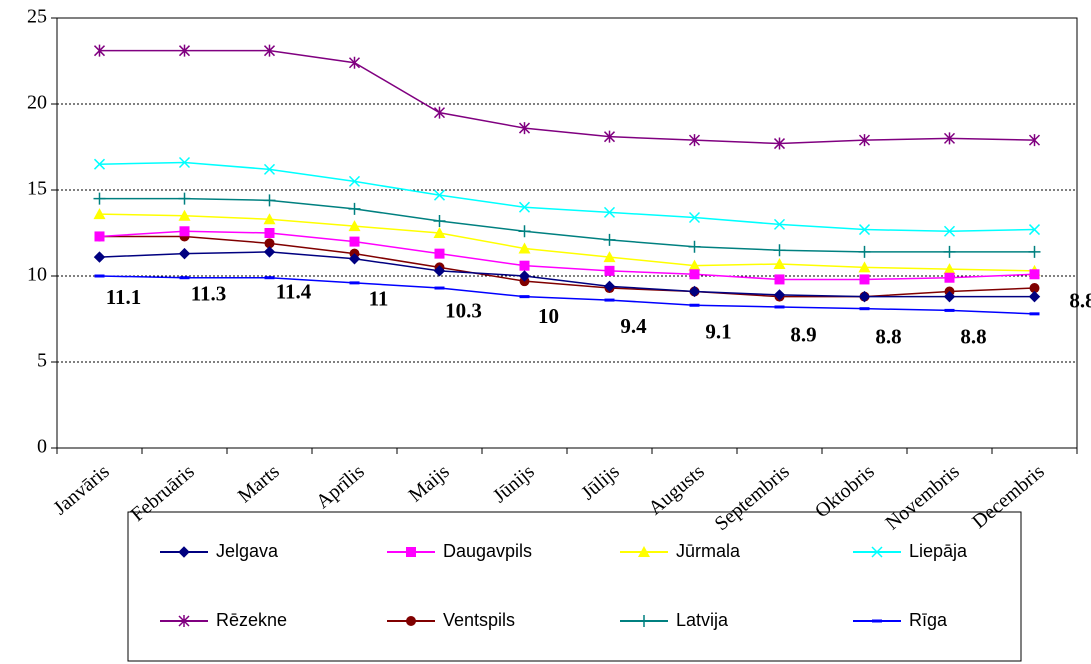  I want to click on y-tick-label: 25, so click(37, 17).